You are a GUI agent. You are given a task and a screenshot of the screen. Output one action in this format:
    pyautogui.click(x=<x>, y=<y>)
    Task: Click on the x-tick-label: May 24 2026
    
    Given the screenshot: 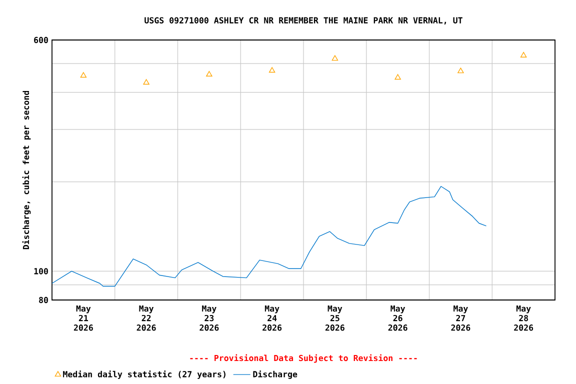 What is the action you would take?
    pyautogui.click(x=272, y=318)
    